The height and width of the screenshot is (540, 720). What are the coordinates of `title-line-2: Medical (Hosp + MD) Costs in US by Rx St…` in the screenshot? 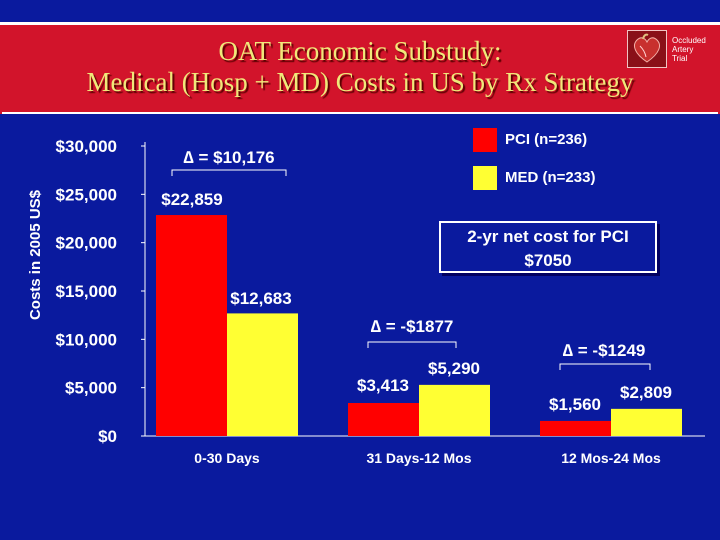 It's located at (360, 82).